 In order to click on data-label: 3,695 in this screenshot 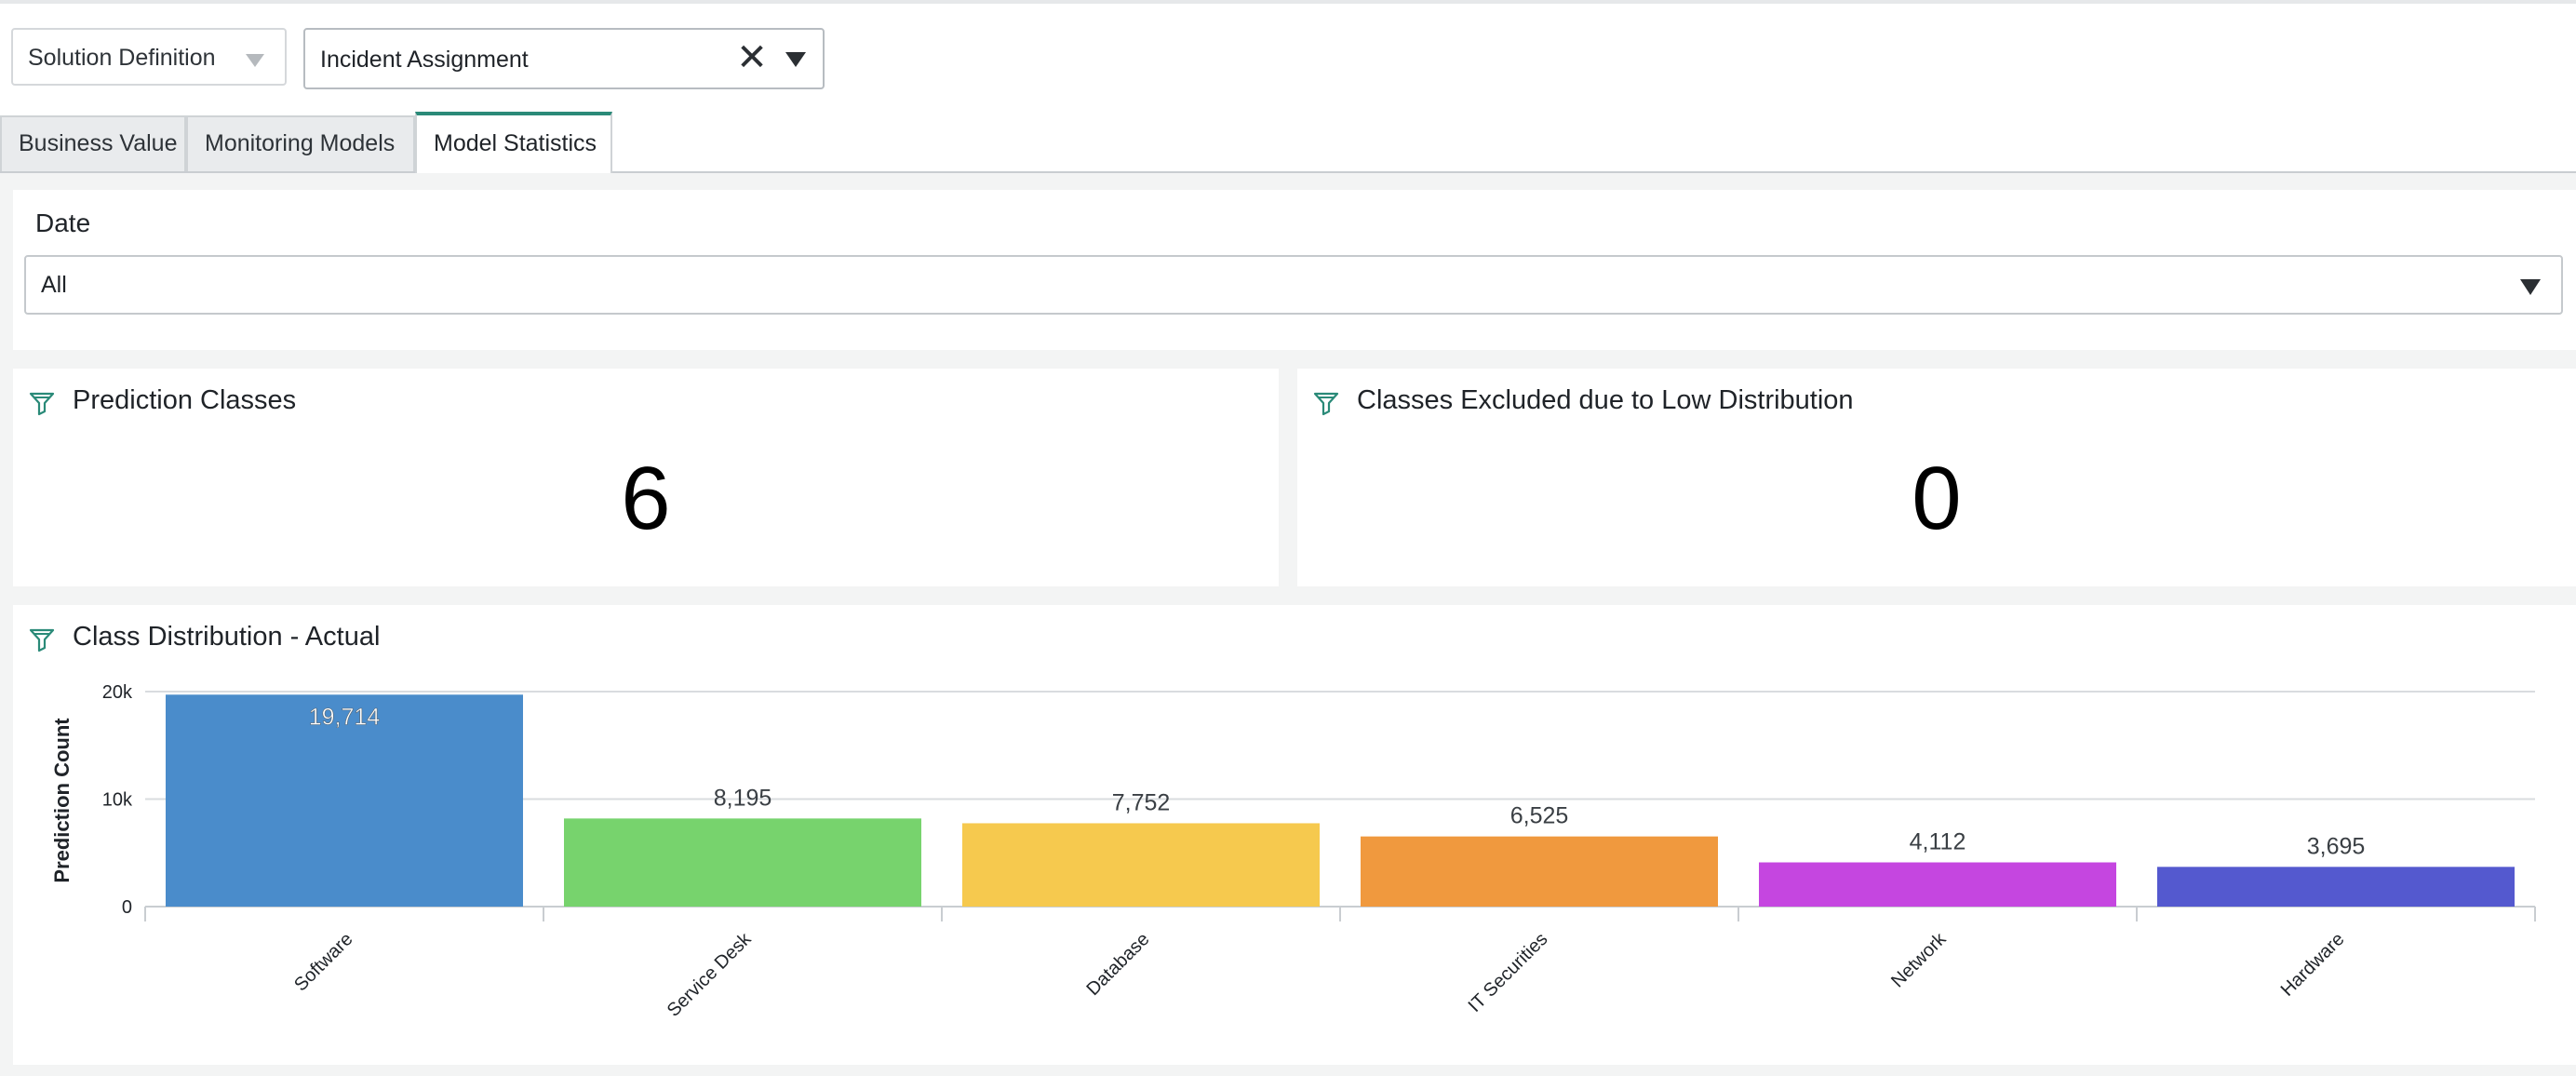, I will do `click(2336, 846)`.